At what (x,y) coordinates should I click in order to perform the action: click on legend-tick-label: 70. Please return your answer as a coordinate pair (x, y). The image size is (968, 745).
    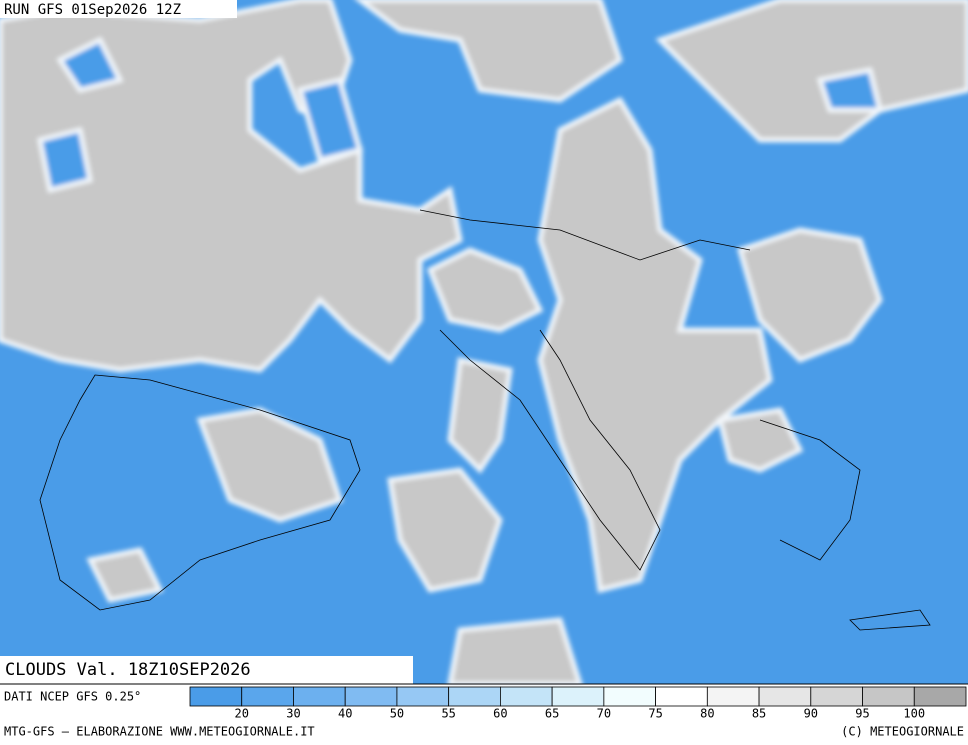
    Looking at the image, I should click on (604, 714).